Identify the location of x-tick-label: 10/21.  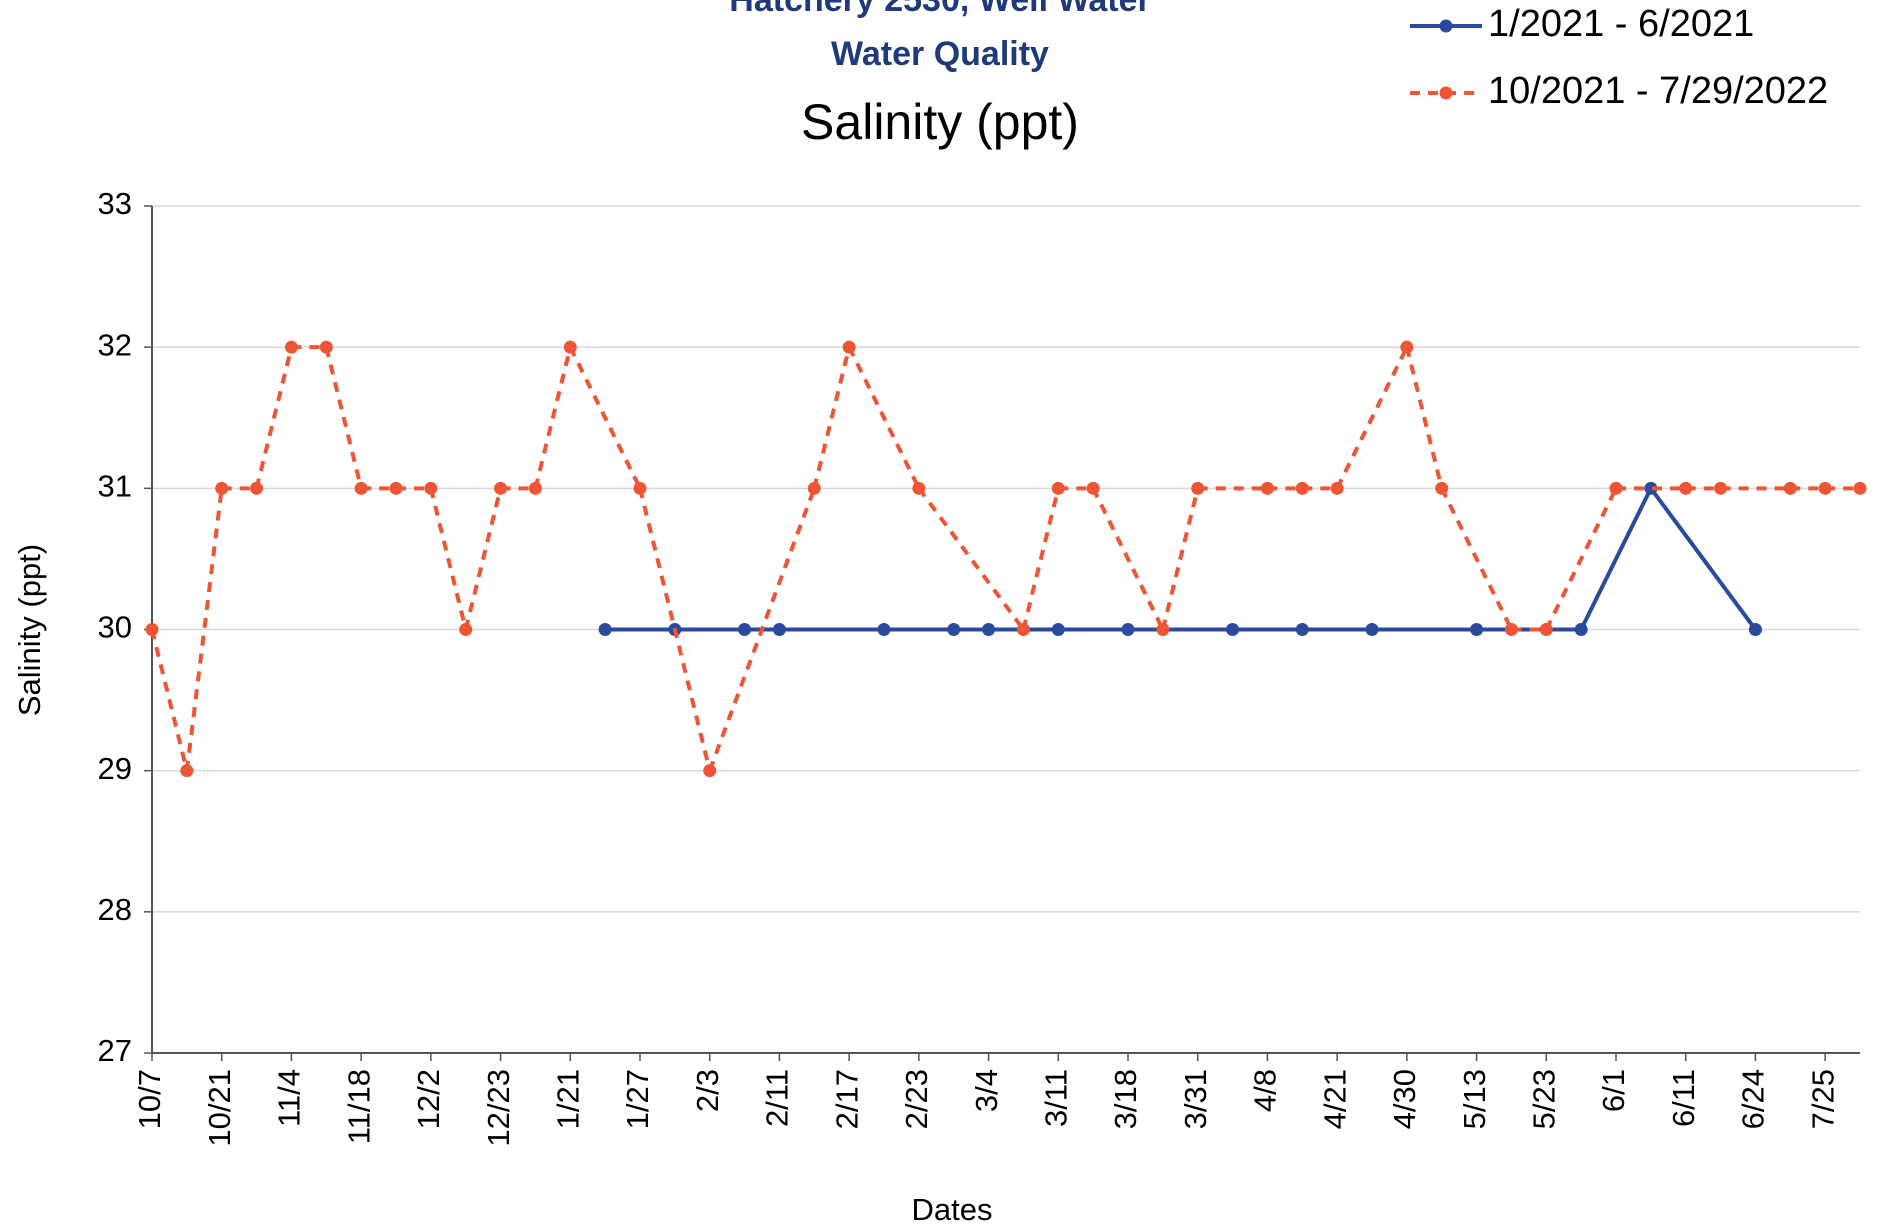
(219, 1108).